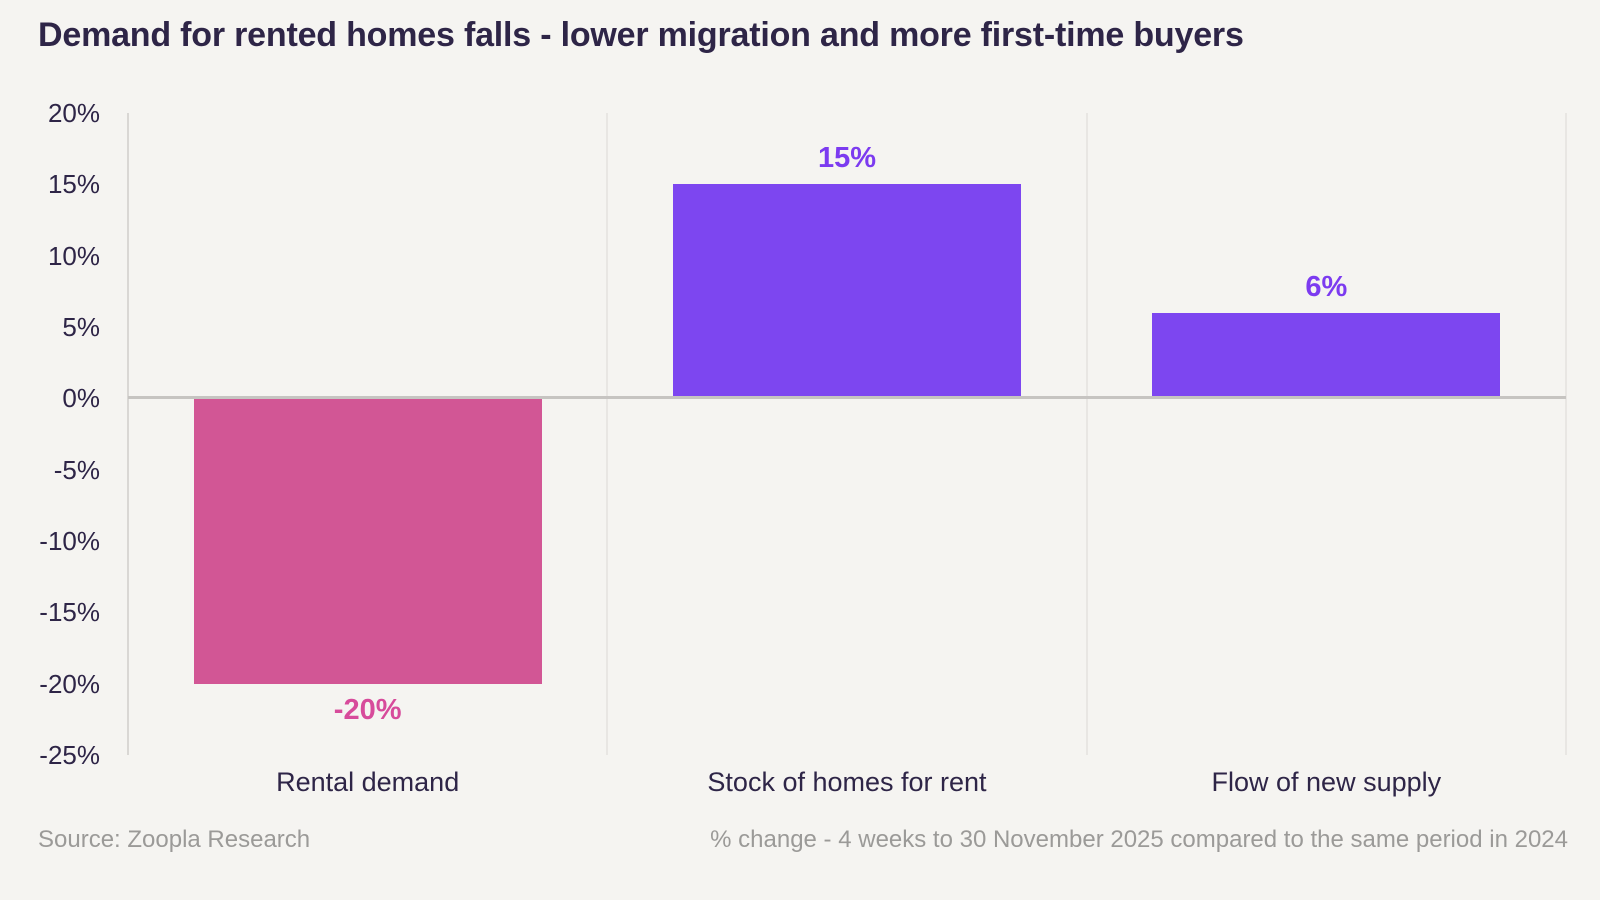 This screenshot has width=1600, height=900. I want to click on y-tick-label: 0%, so click(81, 398).